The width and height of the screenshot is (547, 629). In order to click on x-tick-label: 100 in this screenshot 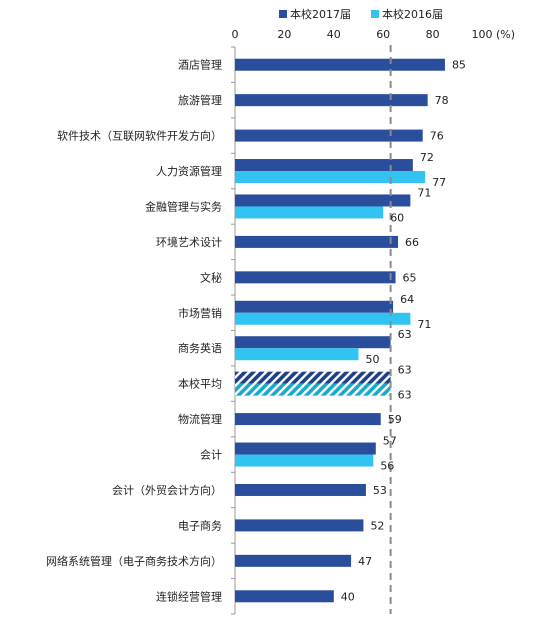, I will do `click(482, 34)`.